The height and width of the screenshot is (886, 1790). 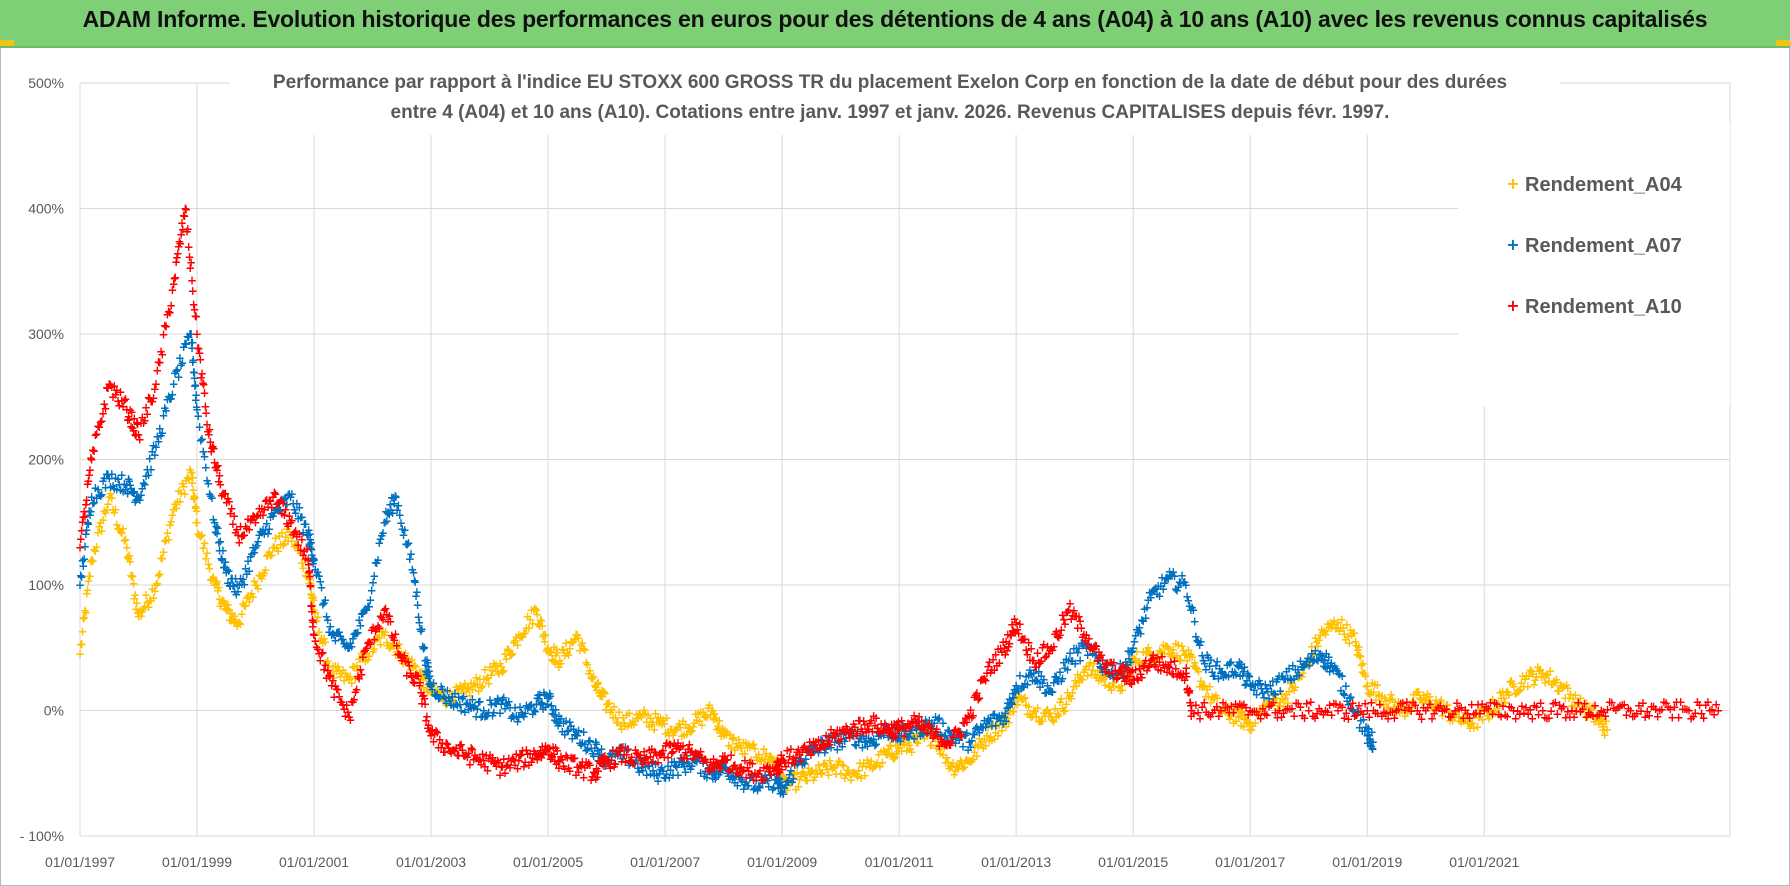 What do you see at coordinates (1512, 183) in the screenshot?
I see `legend-marker-Rendement_A04: +` at bounding box center [1512, 183].